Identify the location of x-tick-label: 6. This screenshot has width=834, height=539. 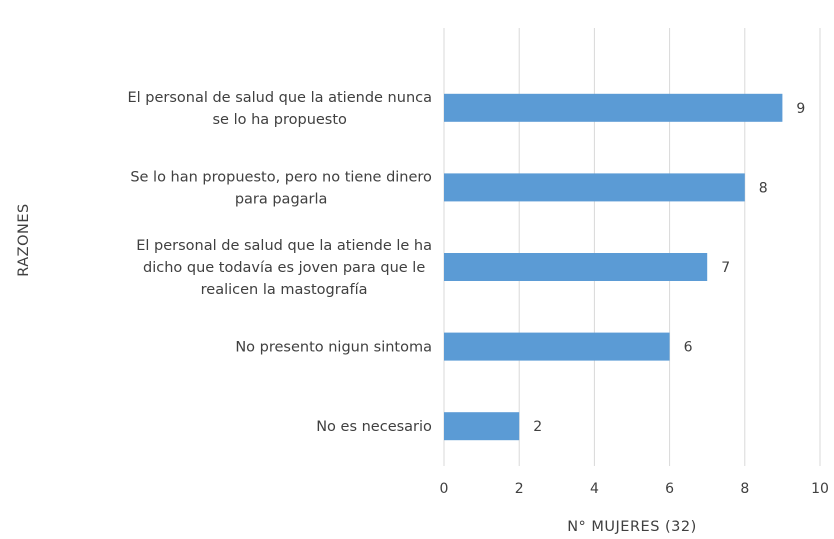
(669, 489).